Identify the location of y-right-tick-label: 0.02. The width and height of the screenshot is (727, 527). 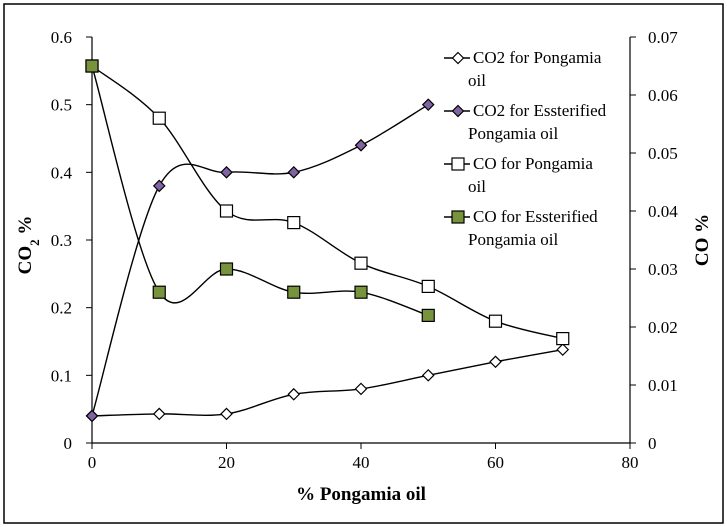
(663, 327).